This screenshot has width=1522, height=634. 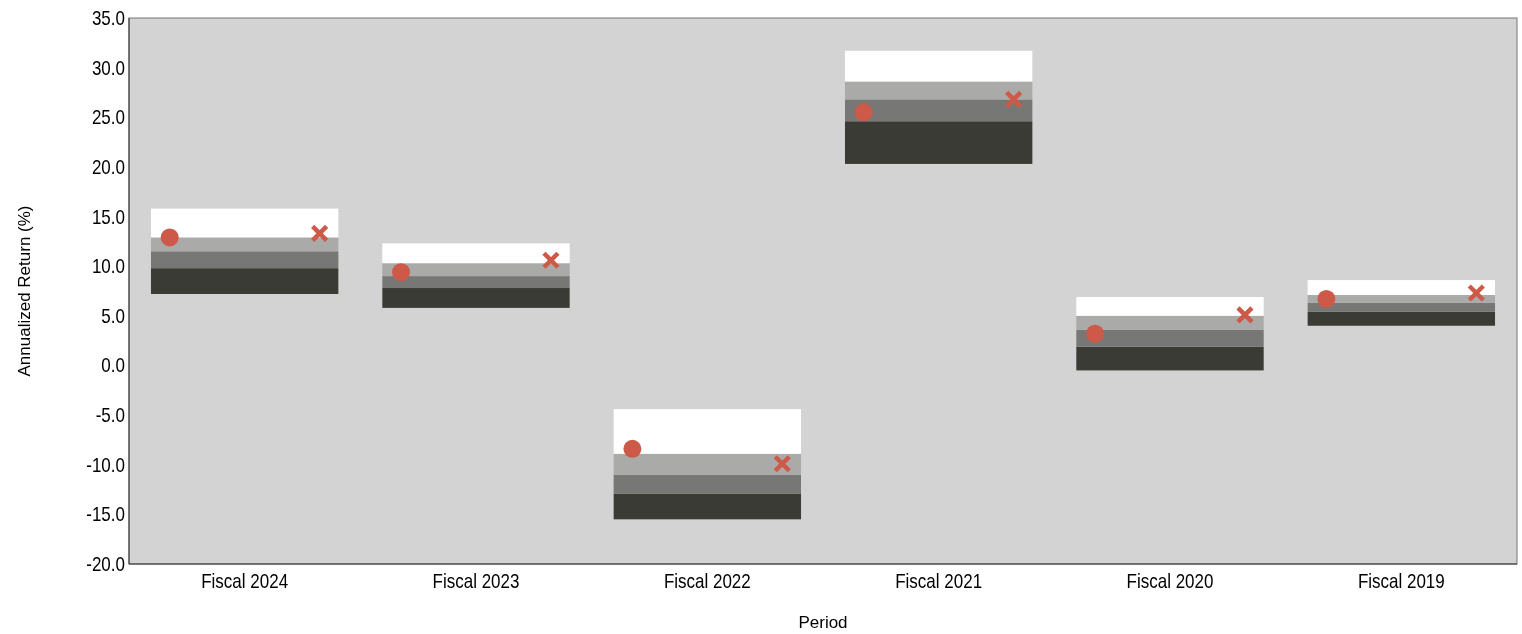 What do you see at coordinates (823, 622) in the screenshot?
I see `x-axis-title: Period` at bounding box center [823, 622].